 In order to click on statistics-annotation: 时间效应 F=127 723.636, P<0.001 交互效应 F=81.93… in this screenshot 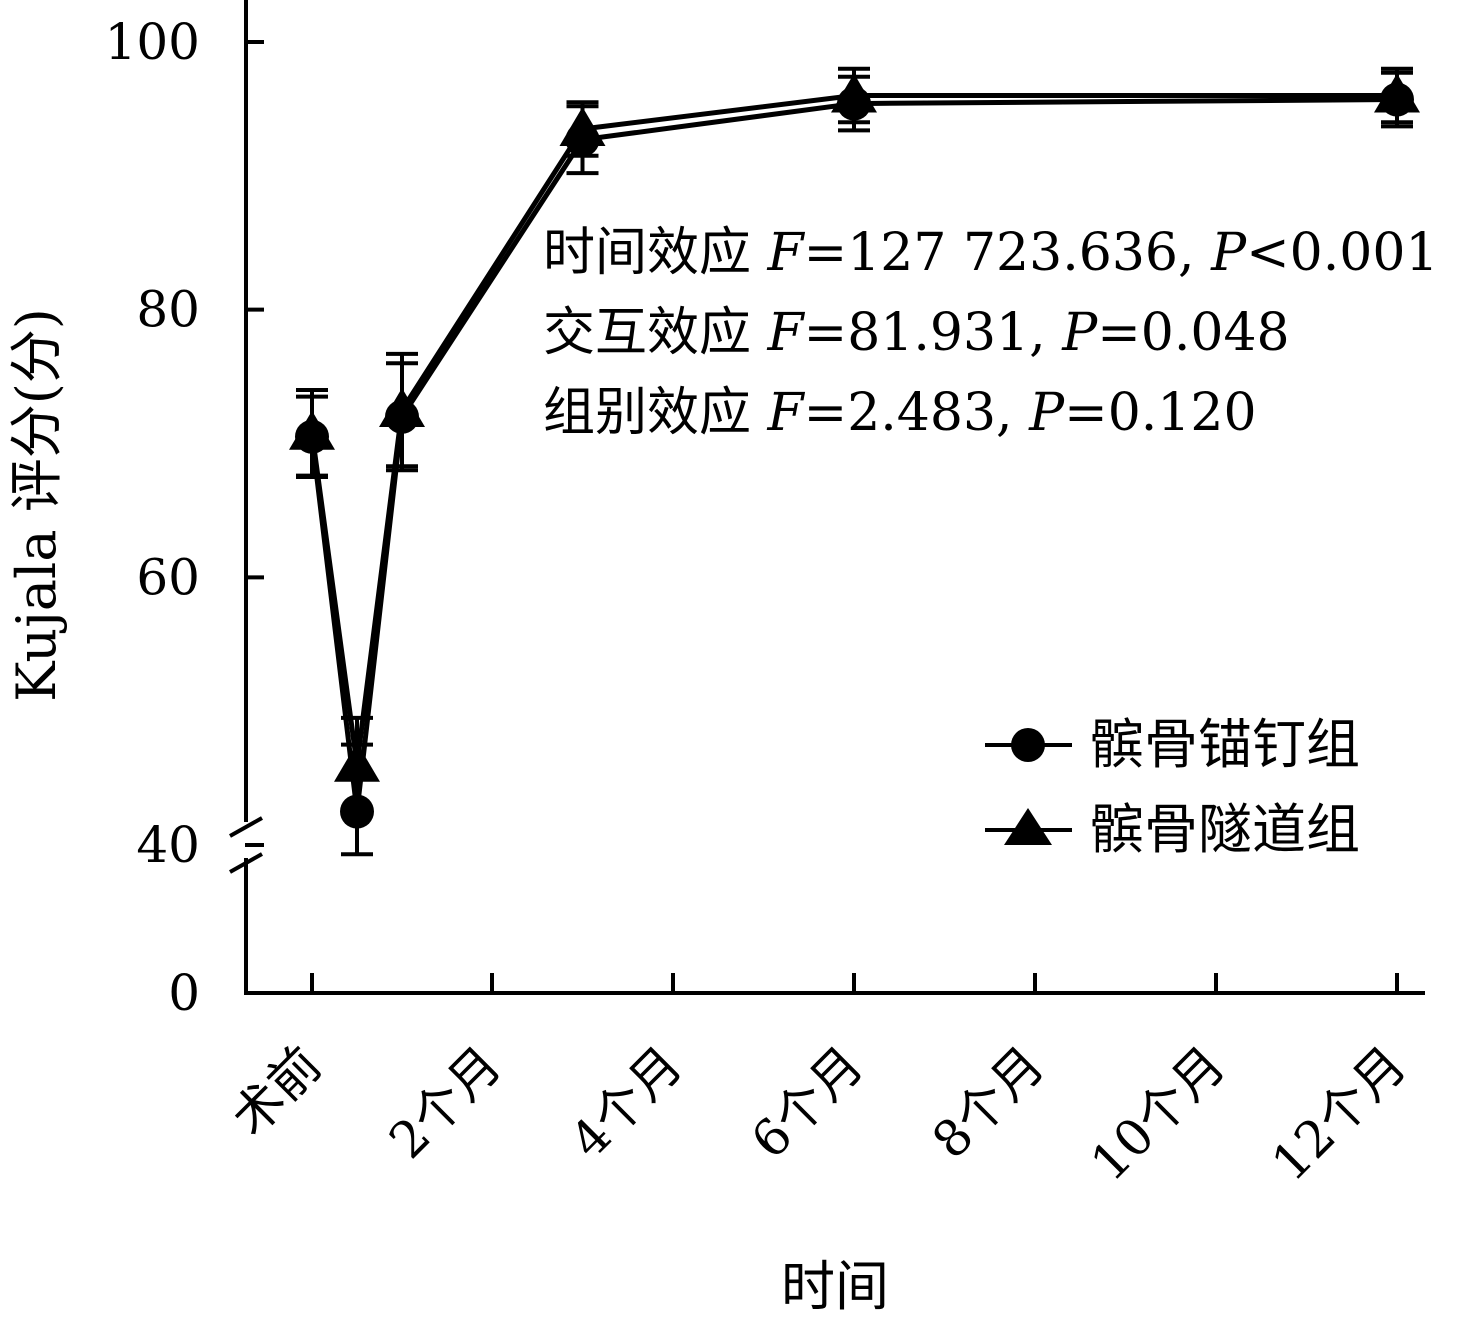, I will do `click(991, 333)`.